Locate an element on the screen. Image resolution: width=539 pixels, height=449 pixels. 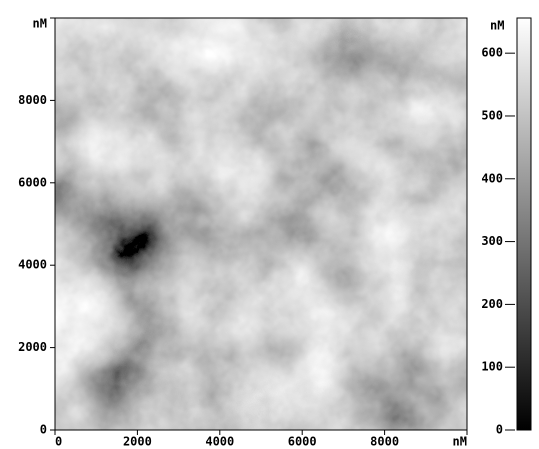
y-tick-label: 0 is located at coordinates (43, 430).